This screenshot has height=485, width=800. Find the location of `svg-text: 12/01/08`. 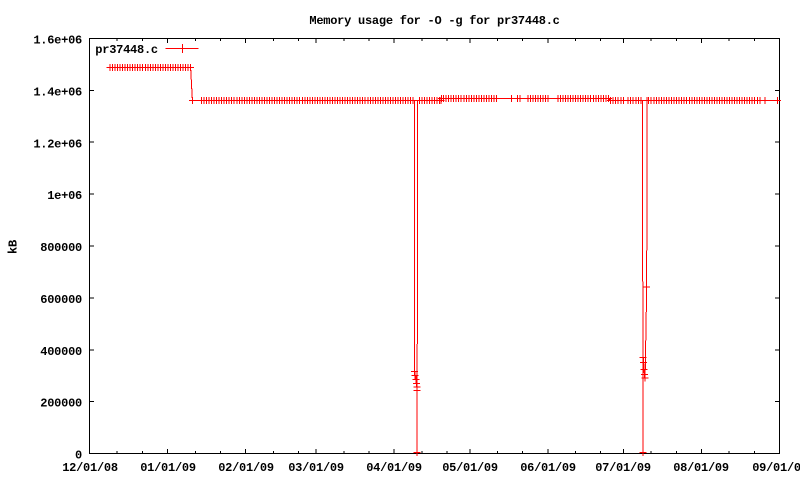

svg-text: 12/01/08 is located at coordinates (90, 468).